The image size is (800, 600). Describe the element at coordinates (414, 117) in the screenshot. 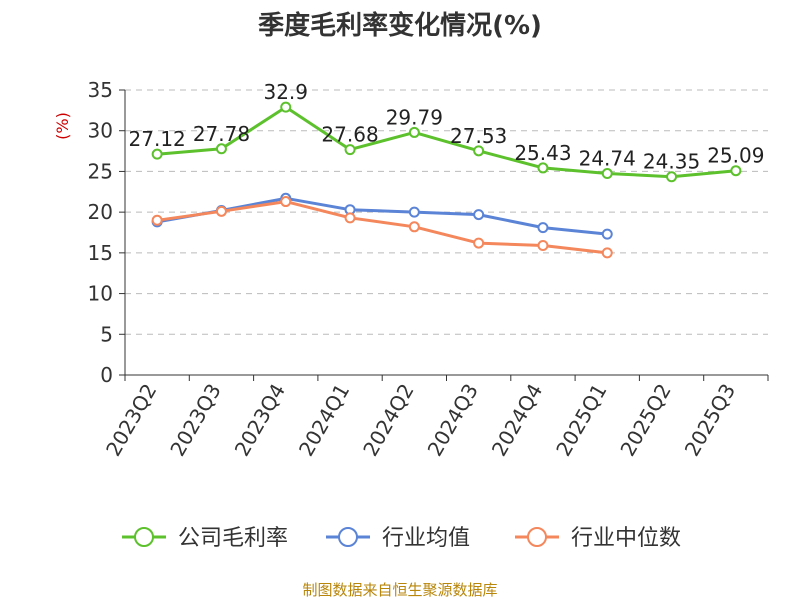

I see `data-label: 29.79` at that location.